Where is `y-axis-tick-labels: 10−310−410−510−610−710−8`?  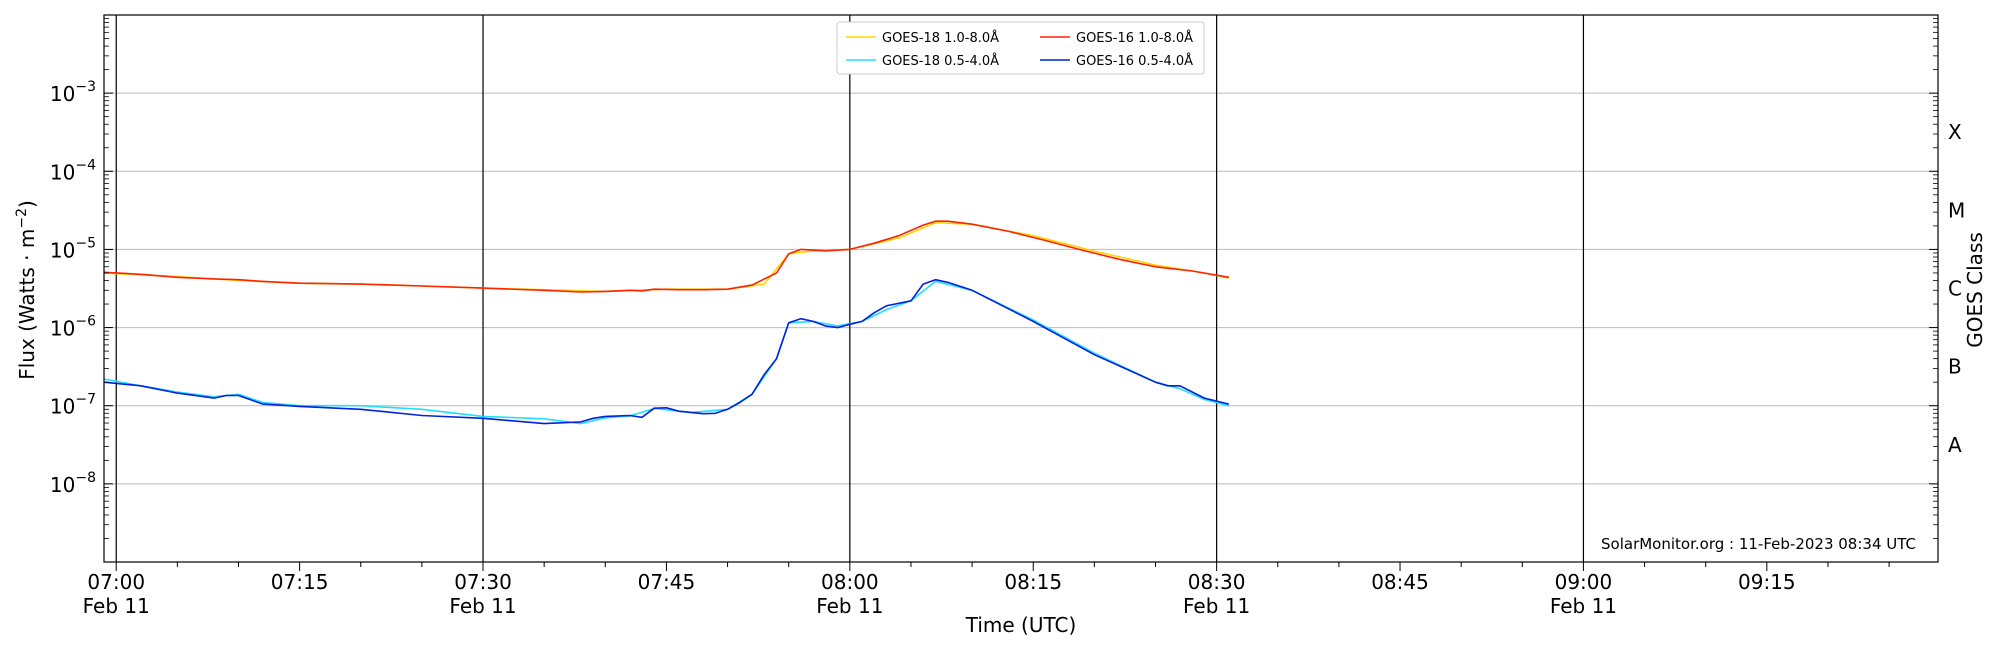 y-axis-tick-labels: 10−310−410−510−610−710−8 is located at coordinates (73, 288).